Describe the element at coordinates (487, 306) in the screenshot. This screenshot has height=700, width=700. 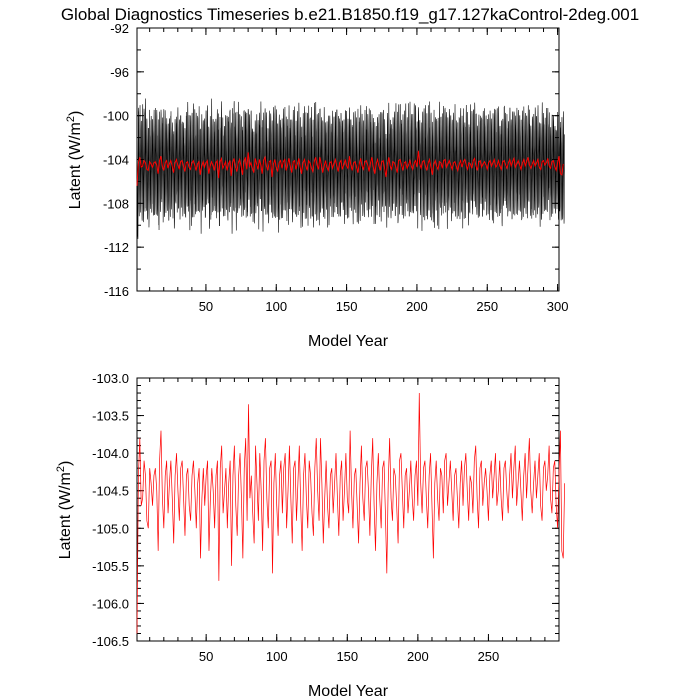
I see `top-xtick-label: 250` at that location.